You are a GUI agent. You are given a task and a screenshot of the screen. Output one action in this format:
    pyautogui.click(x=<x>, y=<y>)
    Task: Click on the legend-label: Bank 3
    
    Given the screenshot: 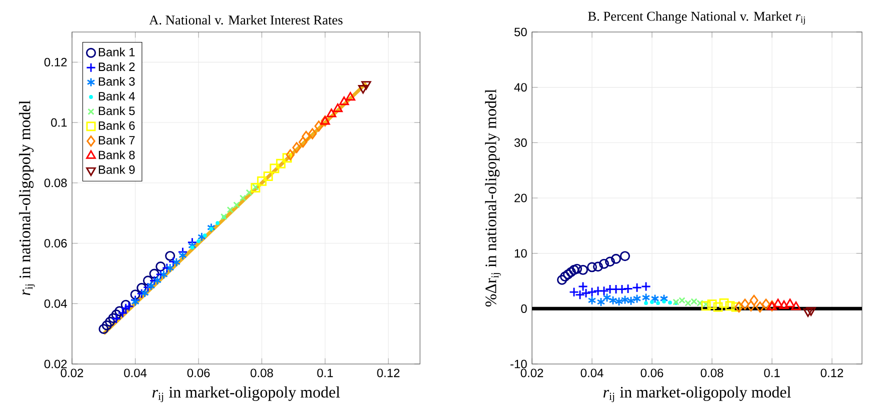 What is the action you would take?
    pyautogui.click(x=116, y=81)
    